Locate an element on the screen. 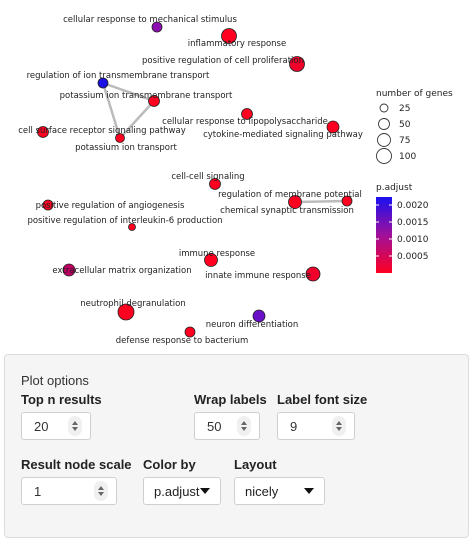  label-font-size-value: 9 is located at coordinates (294, 426).